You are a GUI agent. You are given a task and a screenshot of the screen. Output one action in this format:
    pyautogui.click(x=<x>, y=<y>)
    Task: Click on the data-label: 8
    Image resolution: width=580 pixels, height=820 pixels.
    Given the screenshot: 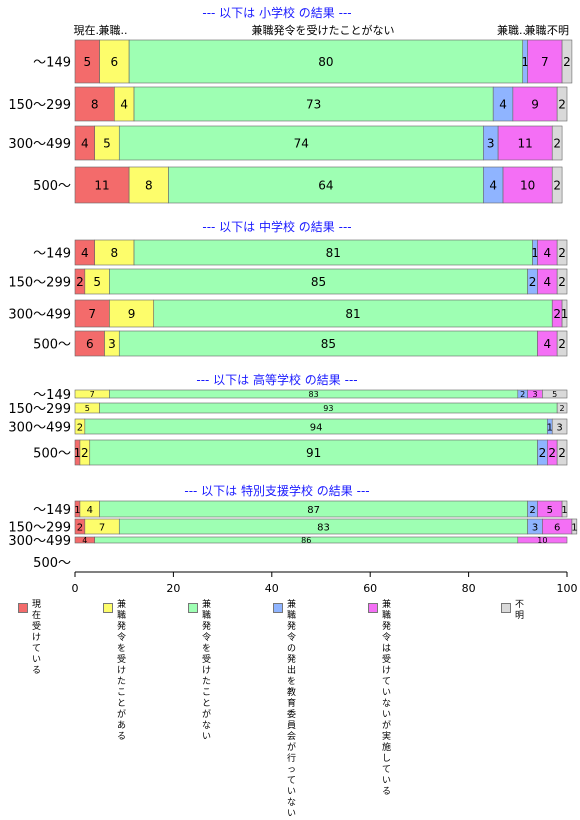 What is the action you would take?
    pyautogui.click(x=115, y=253)
    